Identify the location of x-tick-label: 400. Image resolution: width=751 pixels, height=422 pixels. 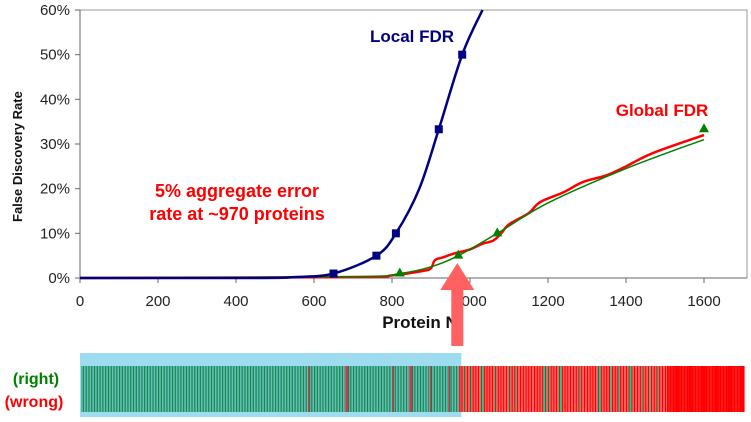
(235, 301).